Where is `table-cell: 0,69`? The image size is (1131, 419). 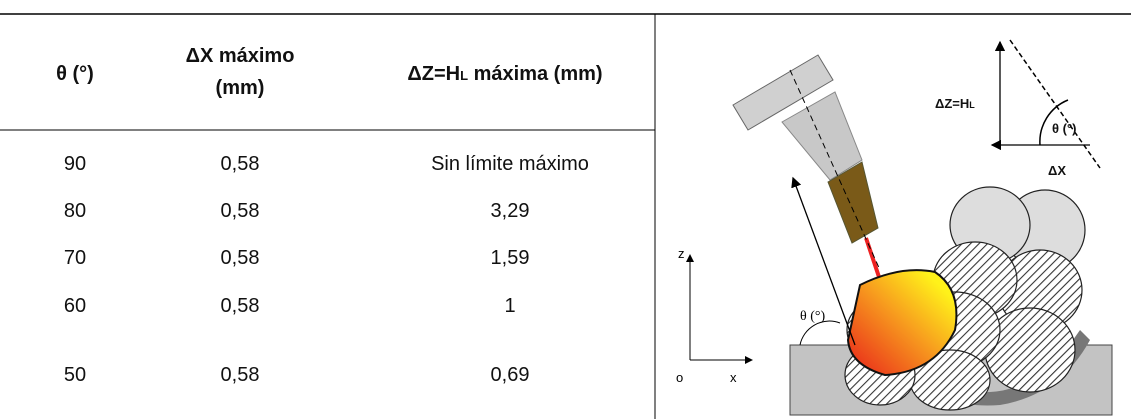 table-cell: 0,69 is located at coordinates (510, 375).